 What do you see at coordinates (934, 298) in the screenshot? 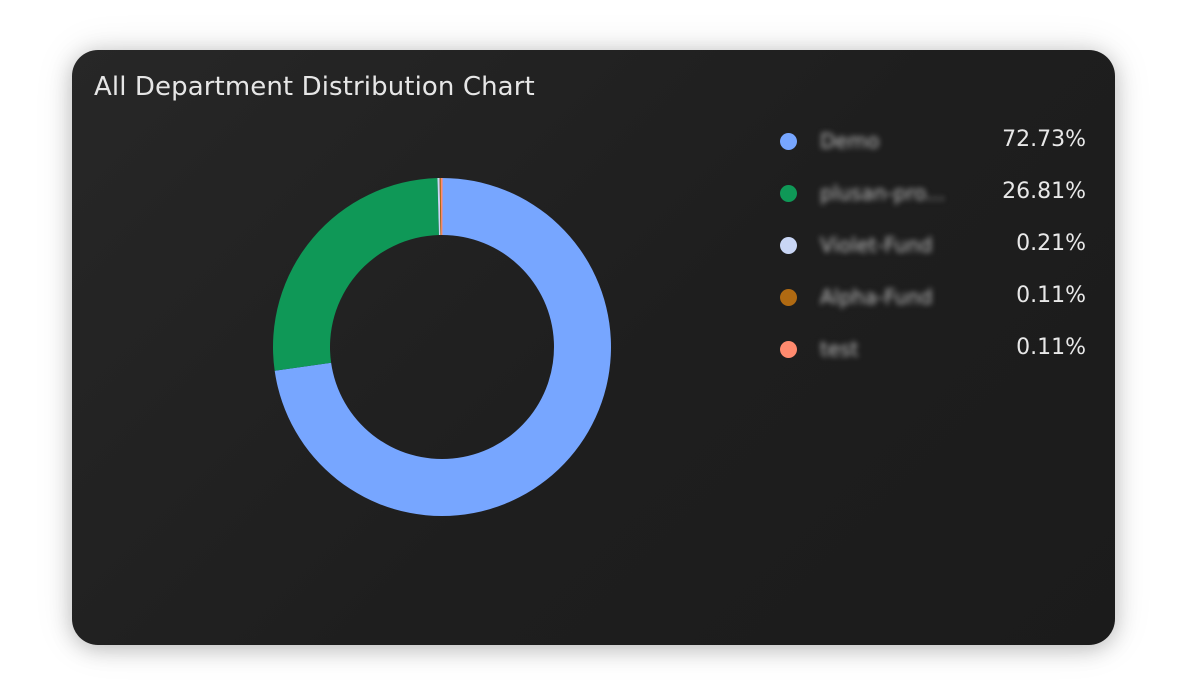
I see `legend-item: Alpha-Fund 0.11%` at bounding box center [934, 298].